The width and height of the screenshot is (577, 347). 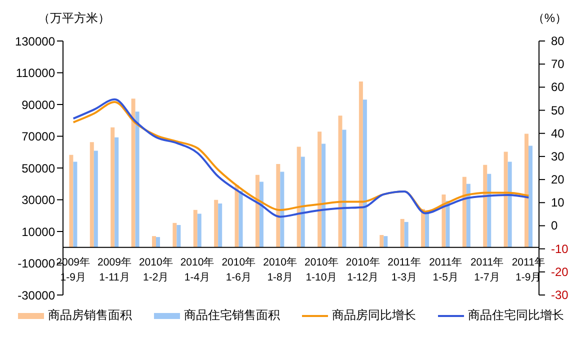 I want to click on y-tick-label: 50000, so click(x=39, y=168).